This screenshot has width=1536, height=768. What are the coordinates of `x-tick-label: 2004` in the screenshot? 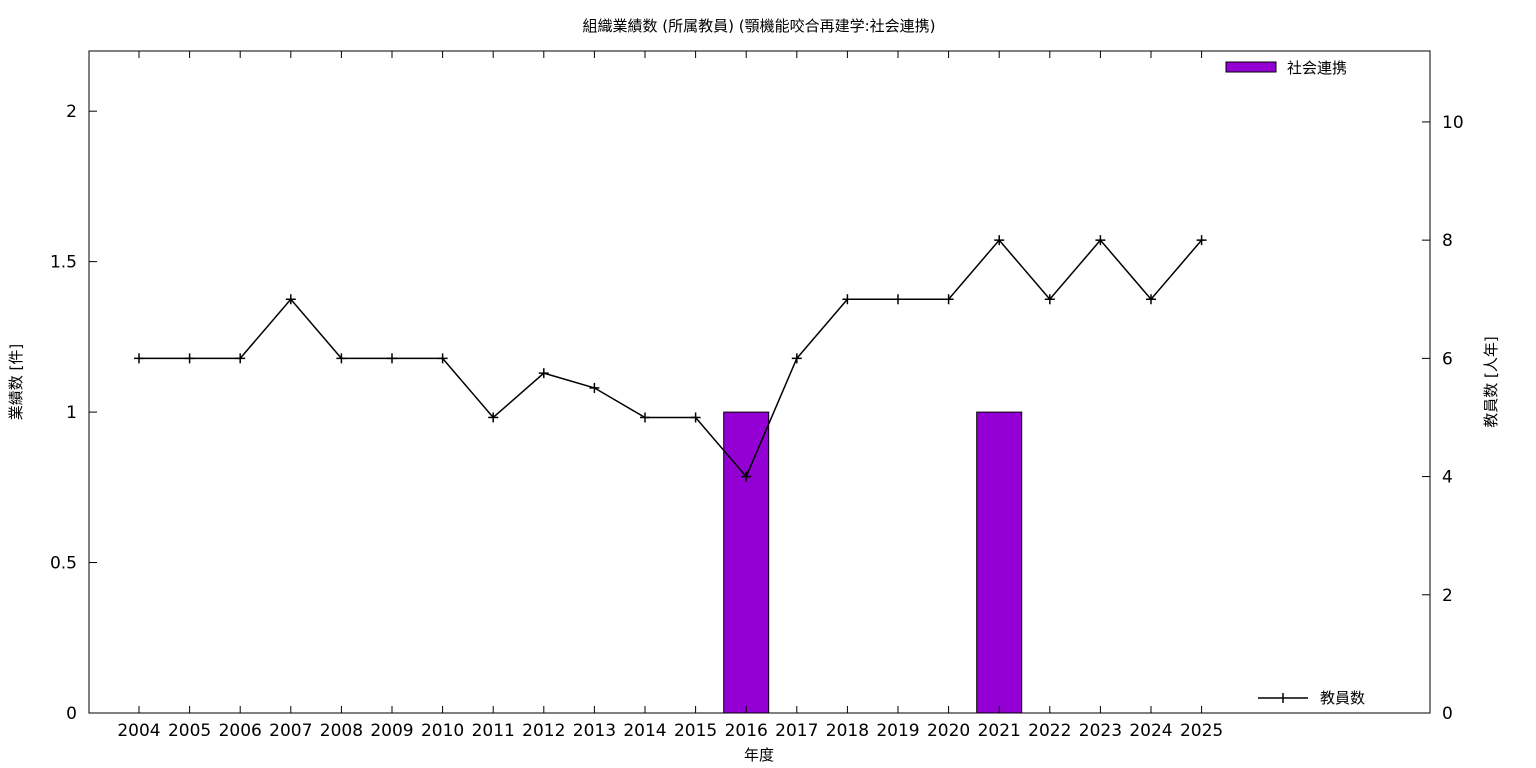 It's located at (138, 731).